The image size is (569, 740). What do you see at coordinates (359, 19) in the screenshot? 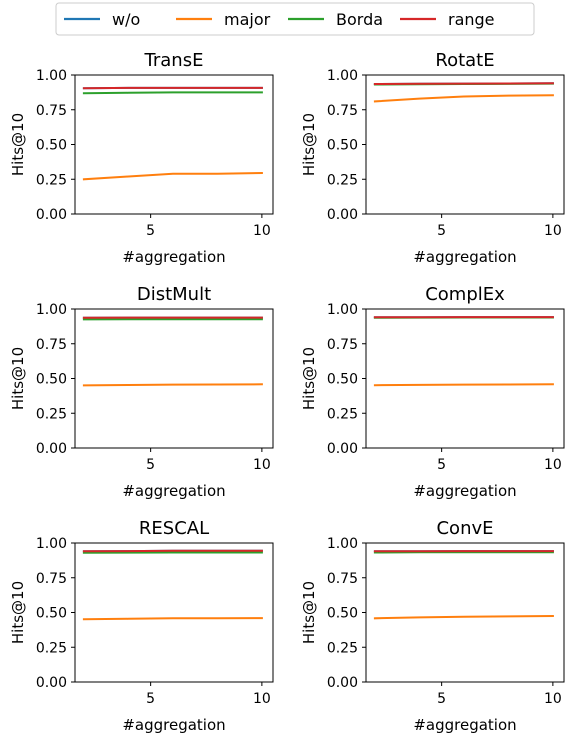
I see `legend-label: Borda` at bounding box center [359, 19].